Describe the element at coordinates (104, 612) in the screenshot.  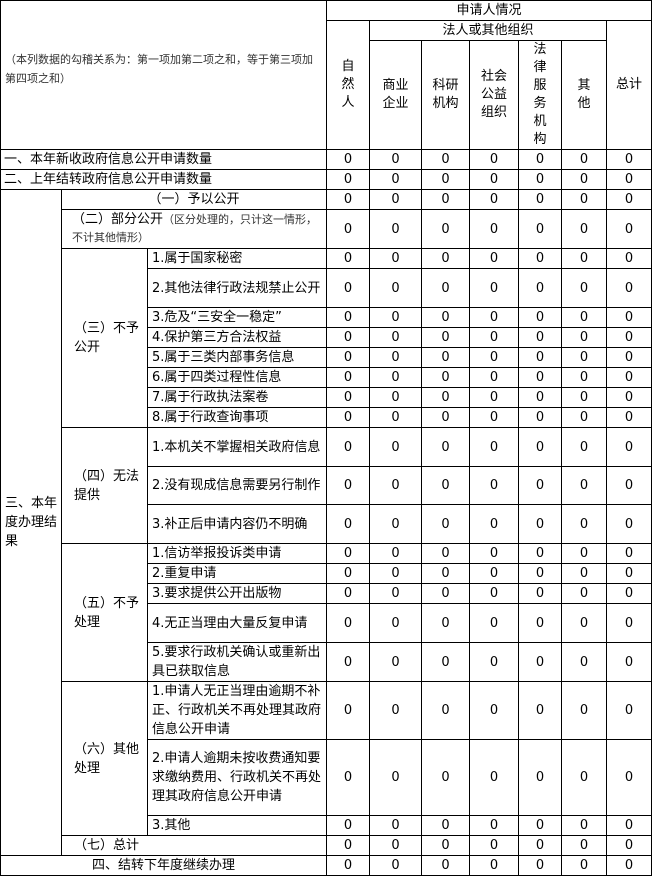
I see `row-label-g5: （五）不予处理` at that location.